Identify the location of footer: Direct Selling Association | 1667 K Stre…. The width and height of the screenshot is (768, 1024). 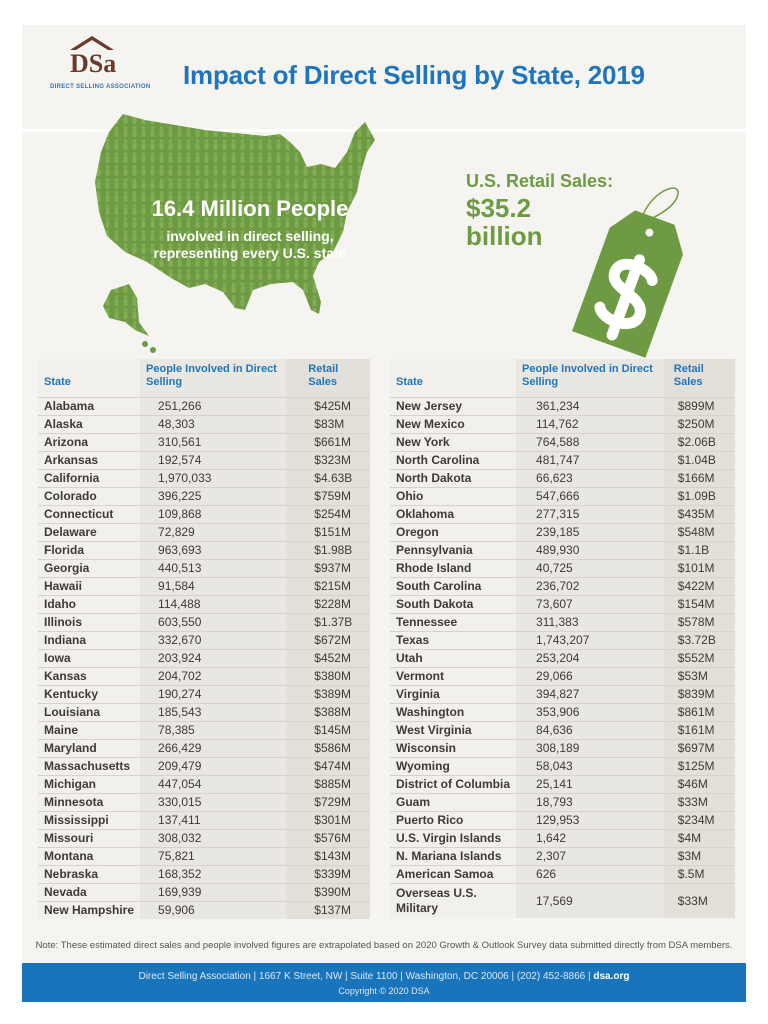
(384, 982).